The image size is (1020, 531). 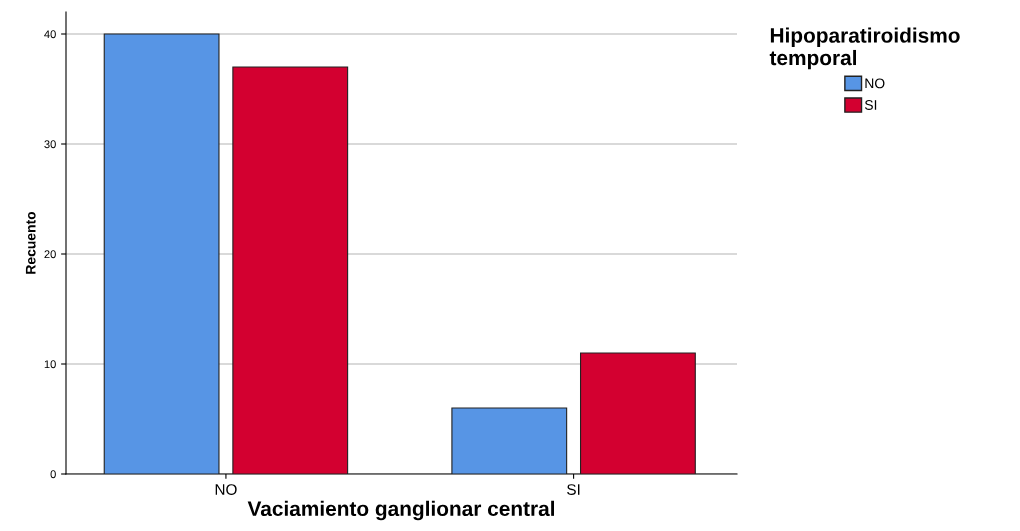 What do you see at coordinates (53, 474) in the screenshot?
I see `y-tick-label: 0` at bounding box center [53, 474].